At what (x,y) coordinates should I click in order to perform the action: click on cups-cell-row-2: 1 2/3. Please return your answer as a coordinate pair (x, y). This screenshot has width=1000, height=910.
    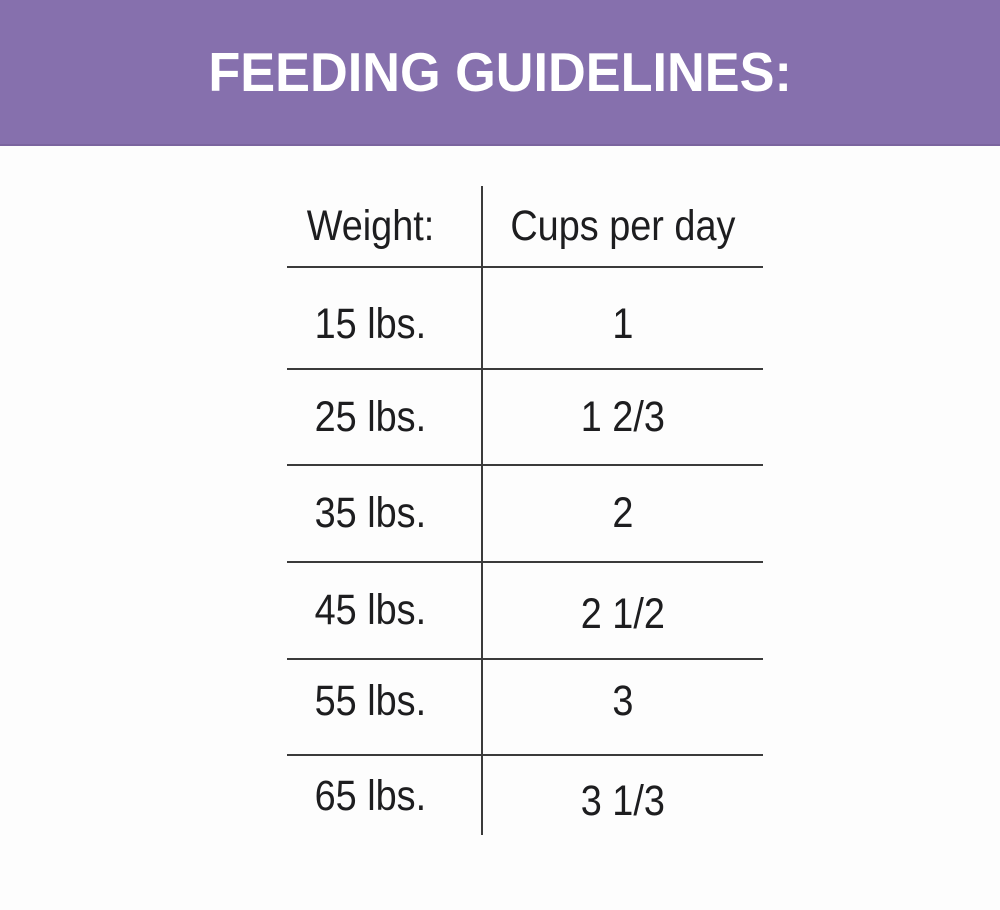
    Looking at the image, I should click on (622, 416).